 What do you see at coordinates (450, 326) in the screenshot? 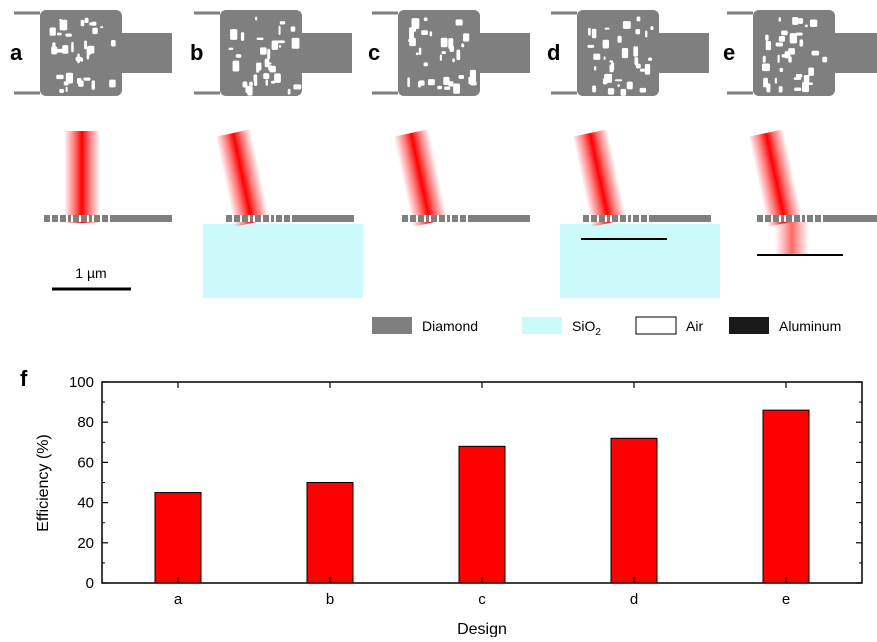
I see `legend-label-diamond: Diamond` at bounding box center [450, 326].